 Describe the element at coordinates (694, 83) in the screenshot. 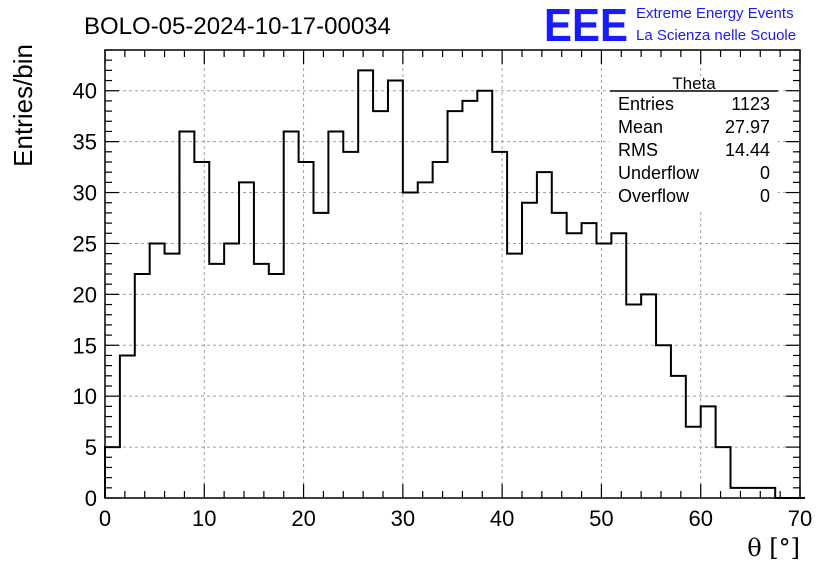

I see `stats-title: Theta` at that location.